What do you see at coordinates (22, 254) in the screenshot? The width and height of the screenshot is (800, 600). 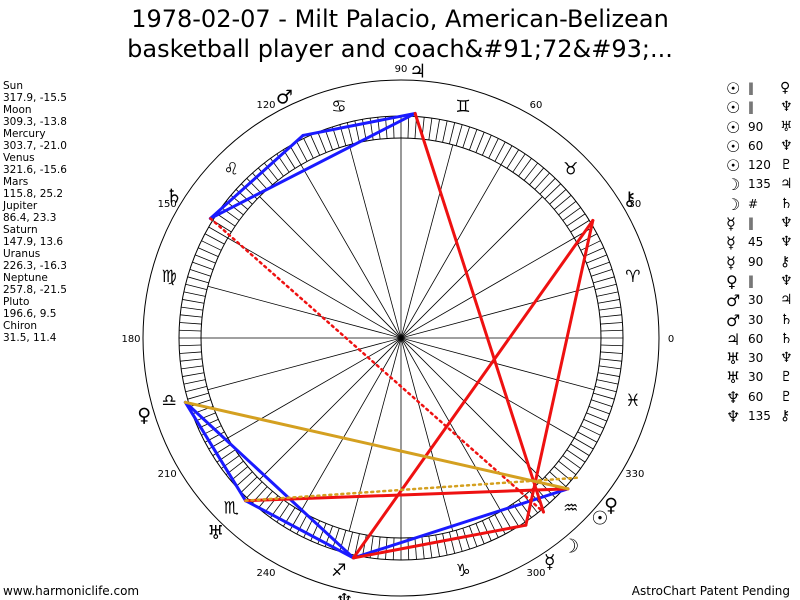 I see `planet-name: Uranus` at bounding box center [22, 254].